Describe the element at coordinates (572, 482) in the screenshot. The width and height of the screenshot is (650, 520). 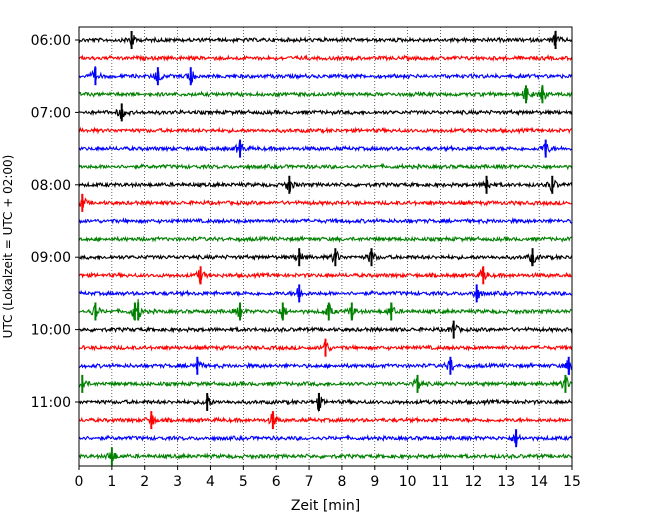
I see `x-tick-label-15: 15` at that location.